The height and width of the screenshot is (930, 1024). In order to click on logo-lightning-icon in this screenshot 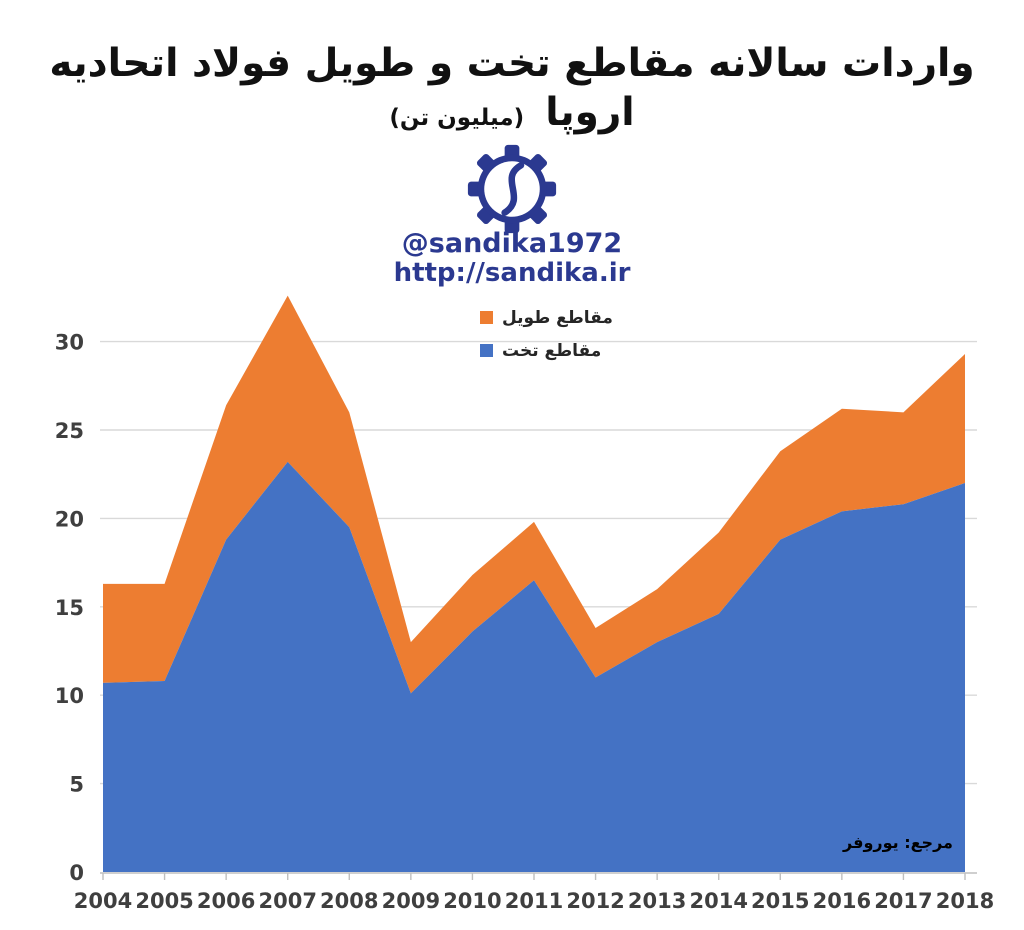, I will do `click(513, 189)`.